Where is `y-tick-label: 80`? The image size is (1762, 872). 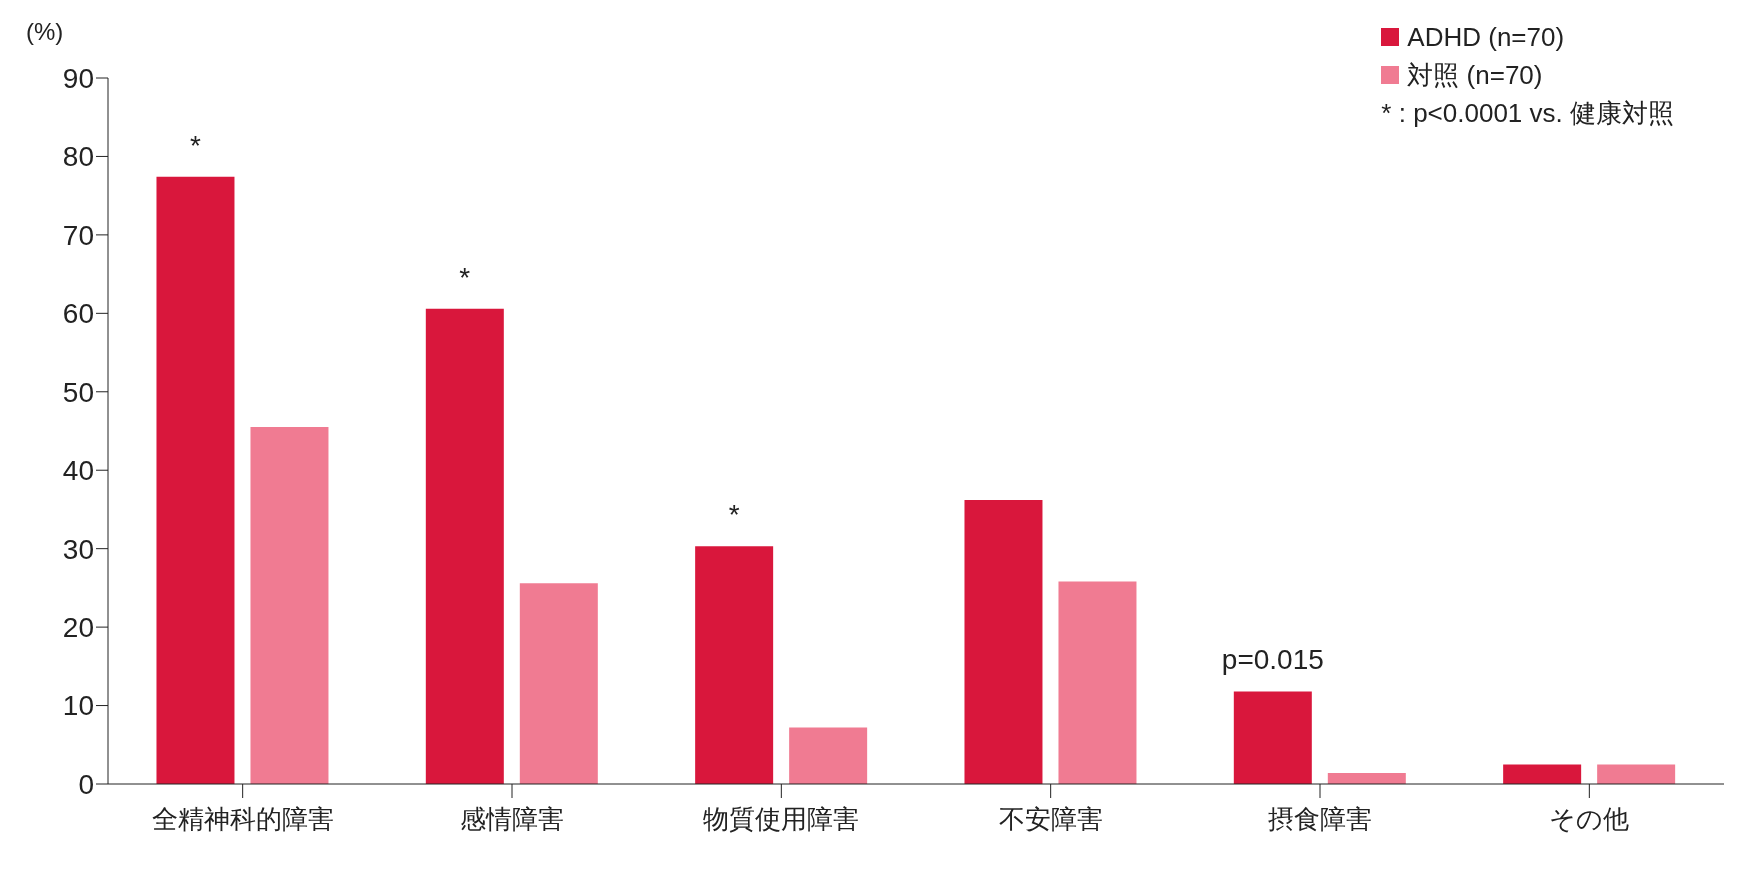
y-tick-label: 80 is located at coordinates (78, 157).